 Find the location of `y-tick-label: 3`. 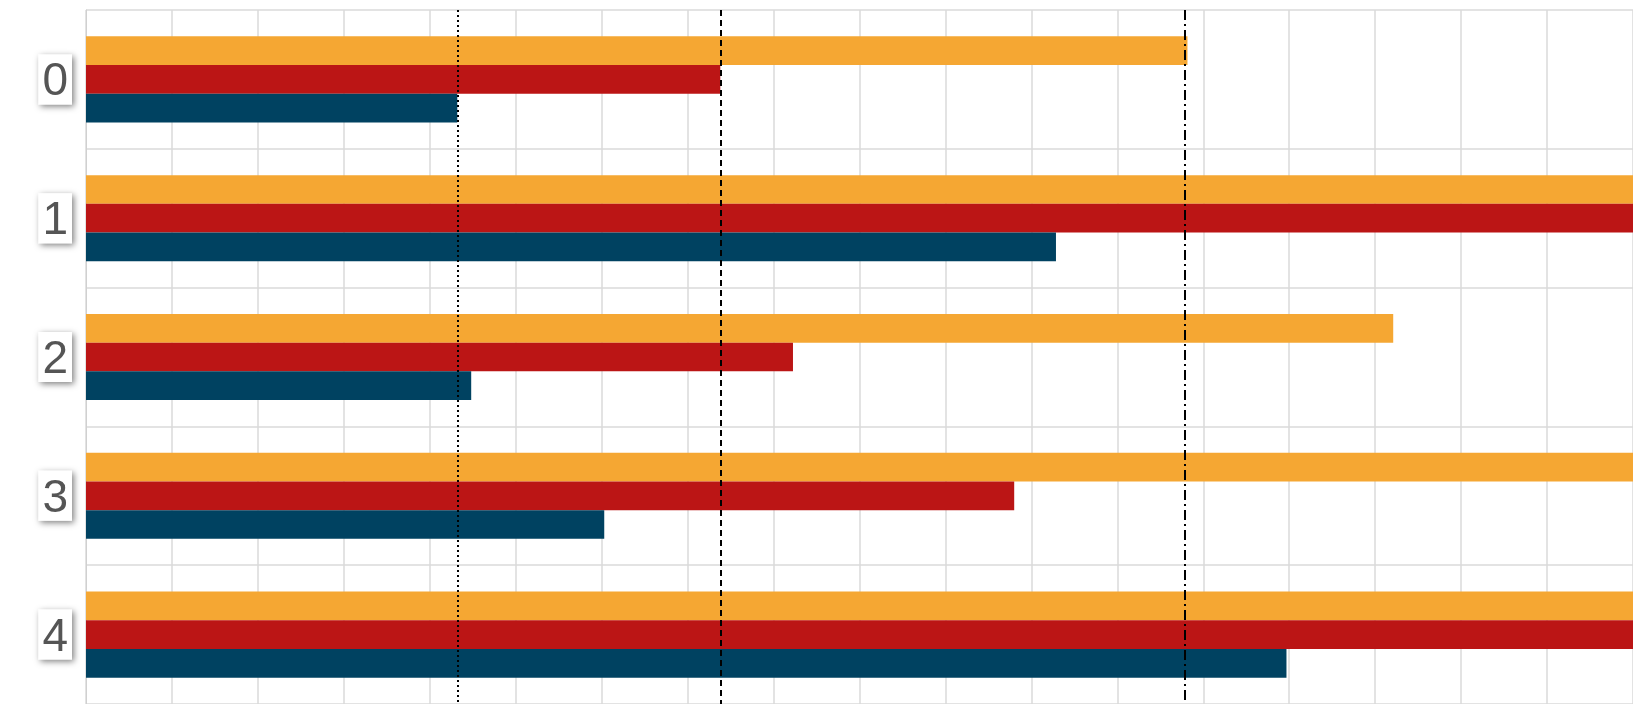

y-tick-label: 3 is located at coordinates (55, 495).